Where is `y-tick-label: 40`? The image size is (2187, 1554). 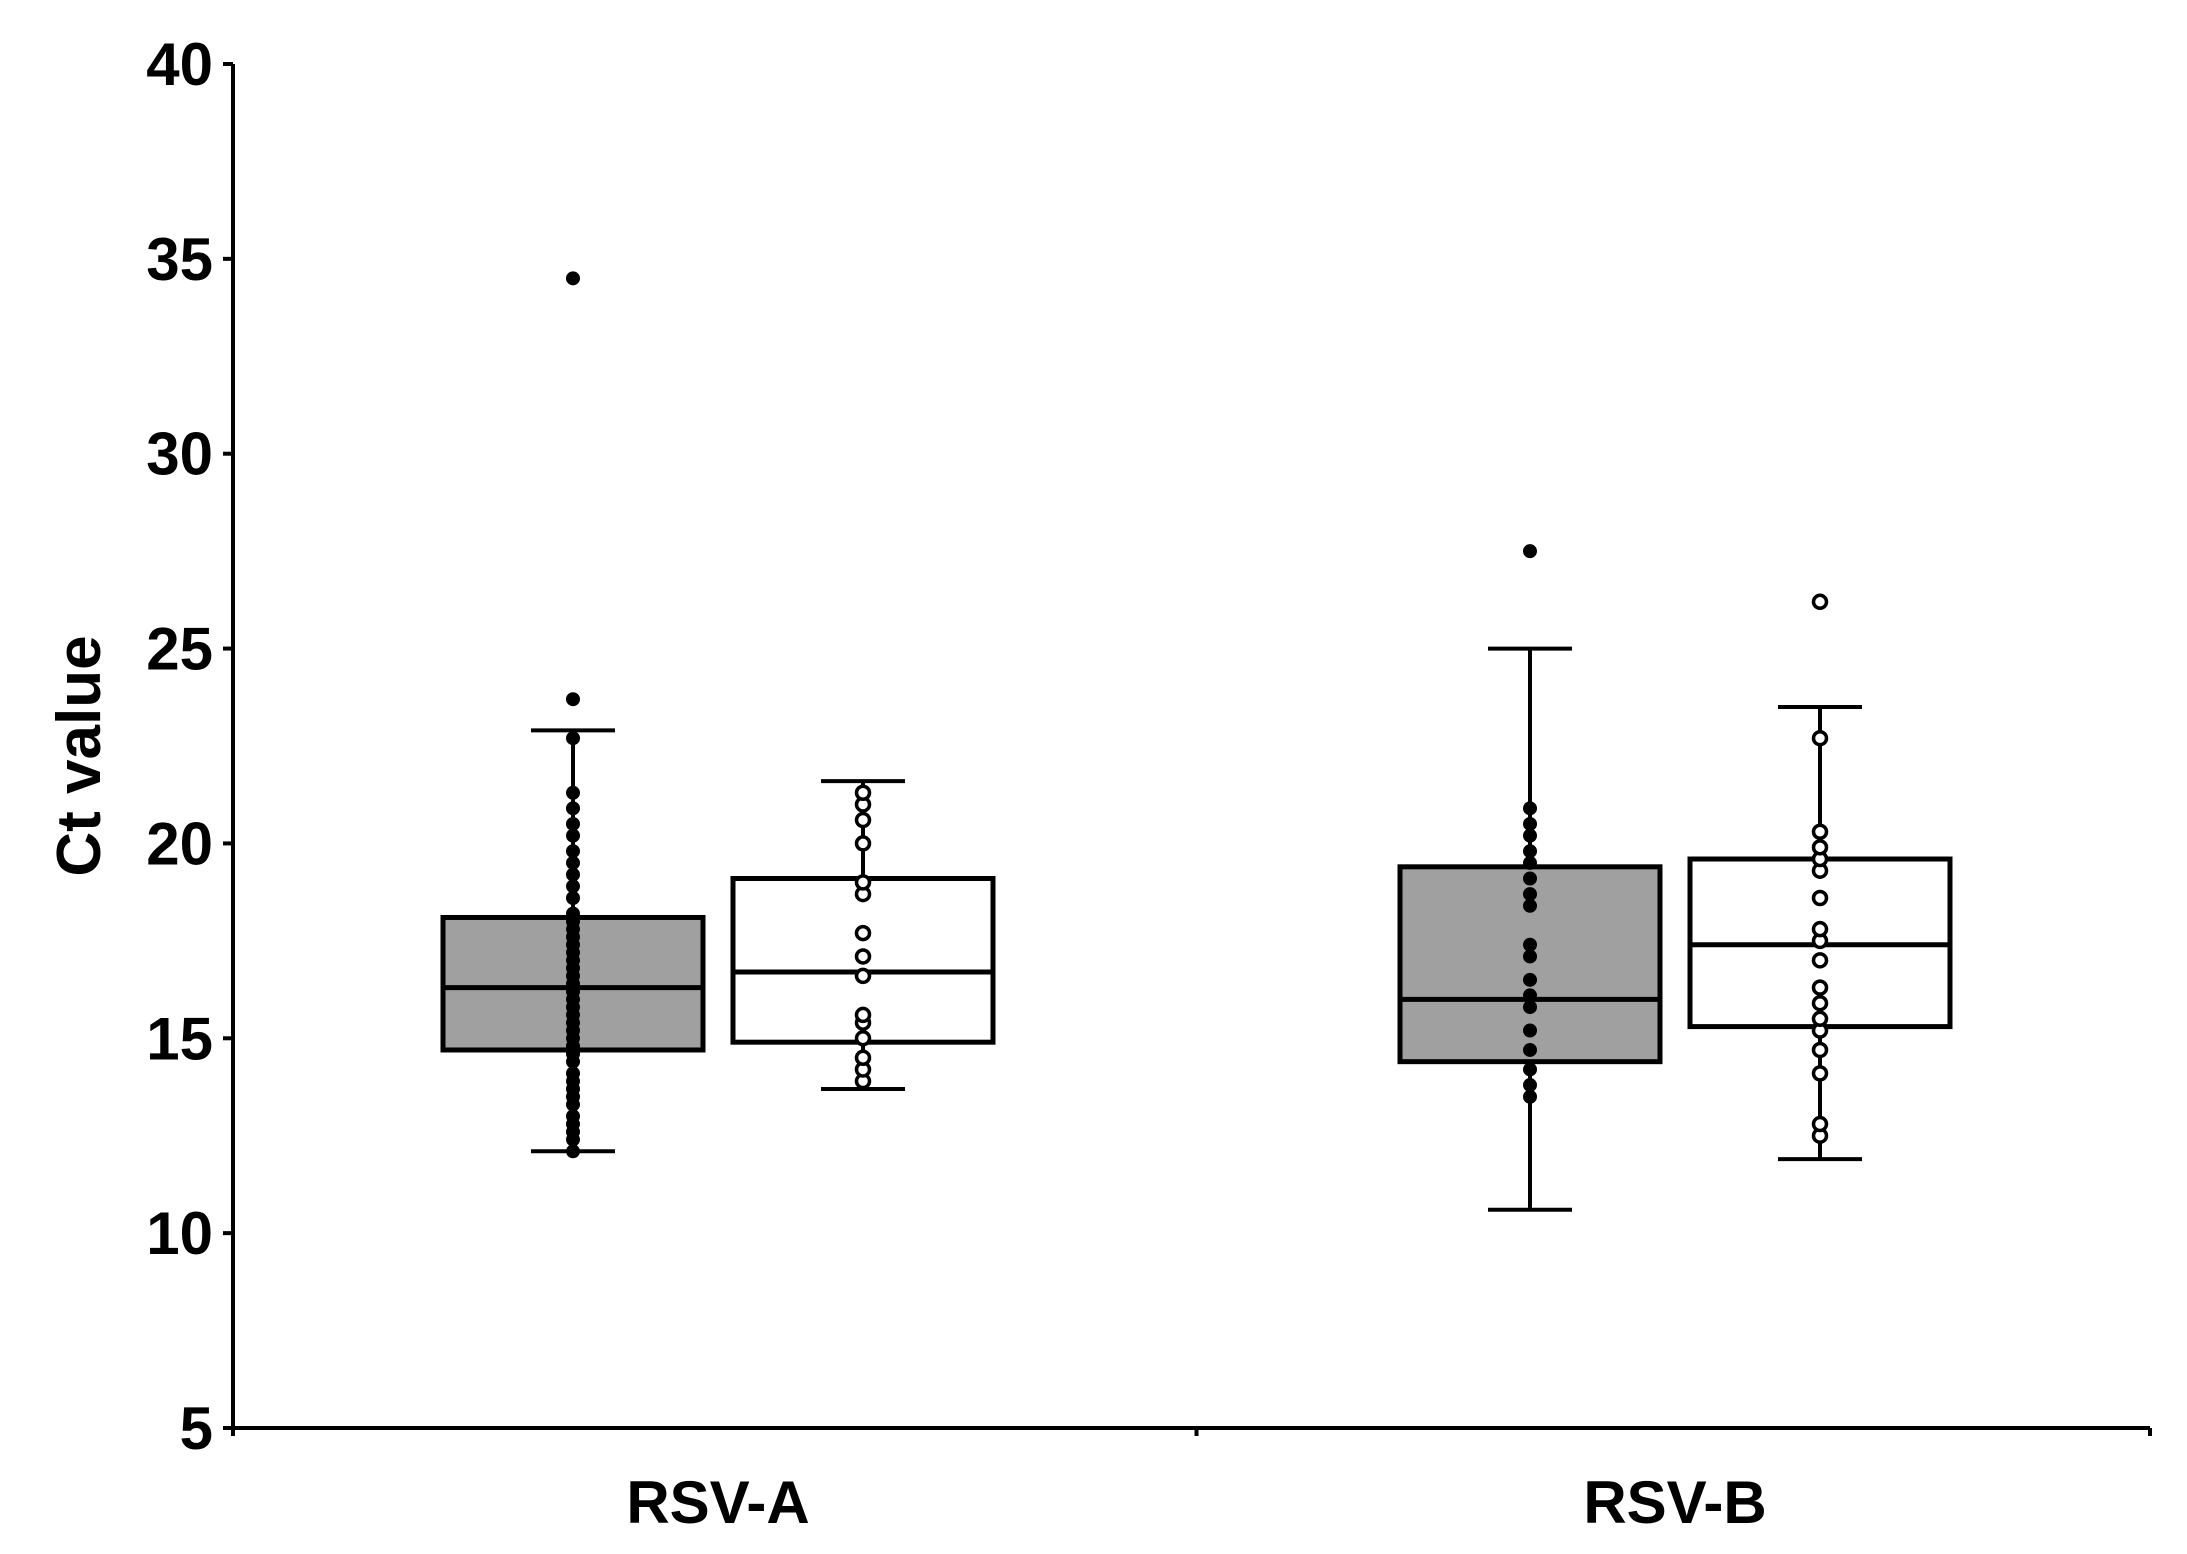 y-tick-label: 40 is located at coordinates (179, 64).